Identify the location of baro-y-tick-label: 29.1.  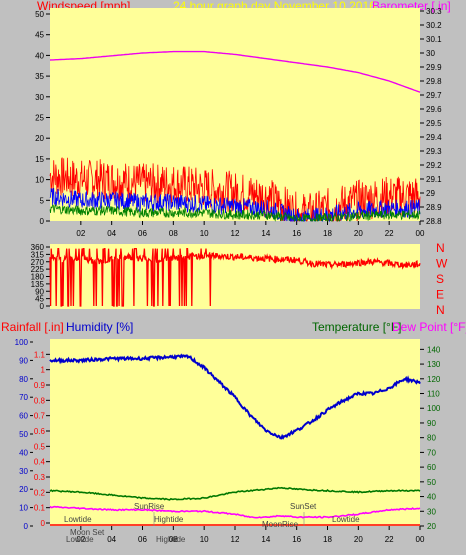
(434, 179).